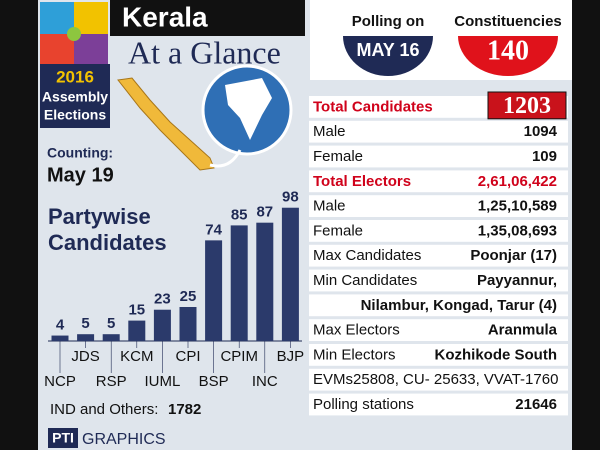 This screenshot has height=450, width=600. I want to click on brand: PTI, so click(63, 438).